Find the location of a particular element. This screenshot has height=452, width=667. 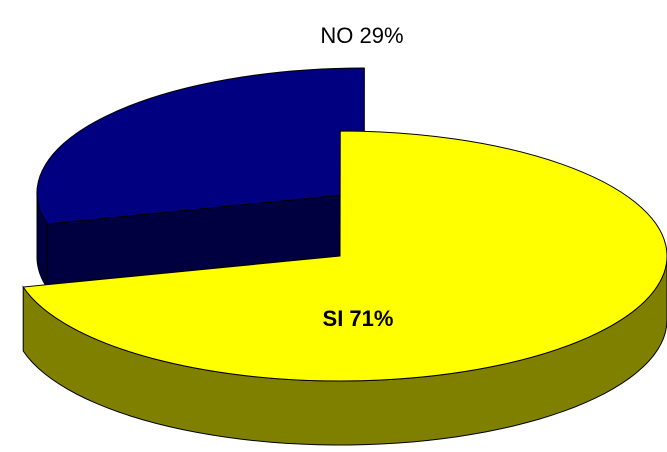

slice-label-no: NO 29% is located at coordinates (361, 35).